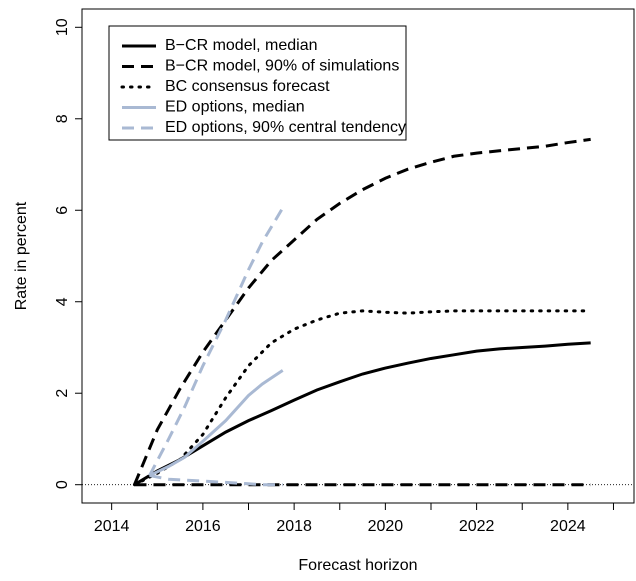  I want to click on y-tick-label: 2, so click(62, 393).